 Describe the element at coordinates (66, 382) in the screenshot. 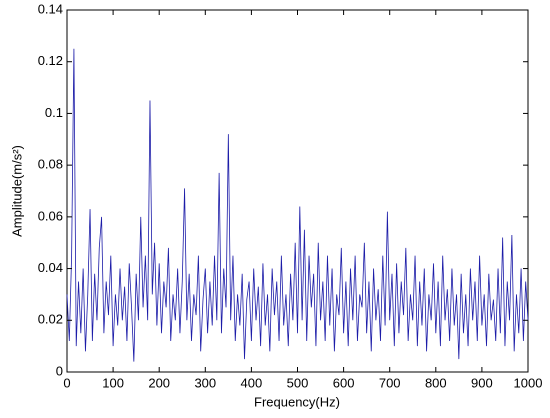

I see `x-tick-label: 0` at that location.